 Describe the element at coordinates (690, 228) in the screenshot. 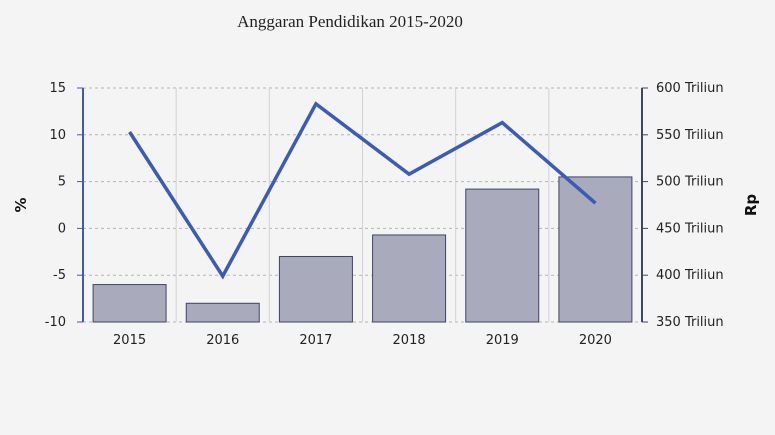

I see `right-tick-label: 450 Triliun` at that location.